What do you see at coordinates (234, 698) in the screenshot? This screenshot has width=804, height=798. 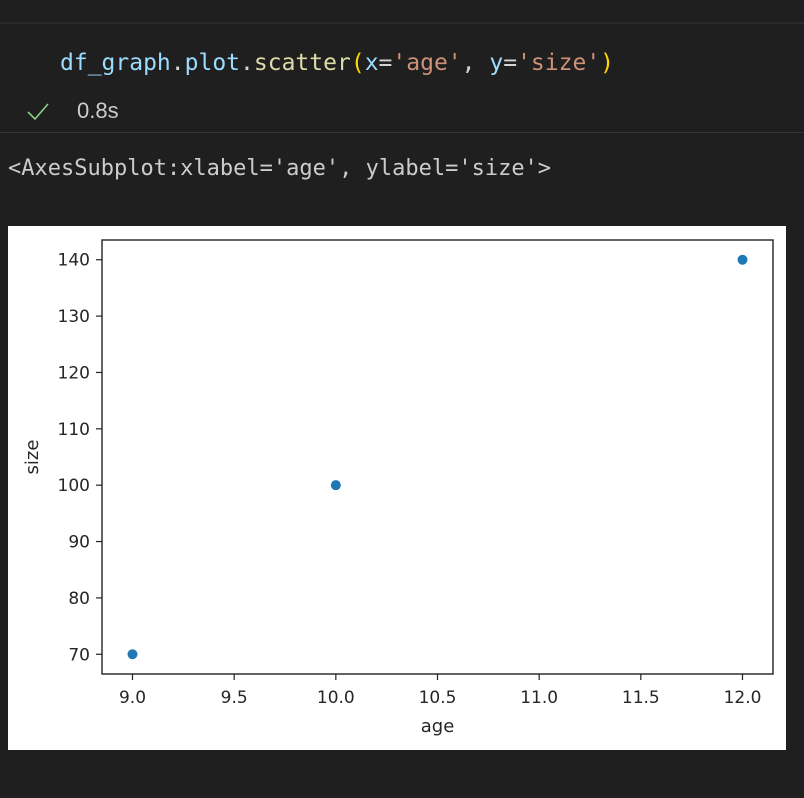 I see `x-tick-label: 9.5` at bounding box center [234, 698].